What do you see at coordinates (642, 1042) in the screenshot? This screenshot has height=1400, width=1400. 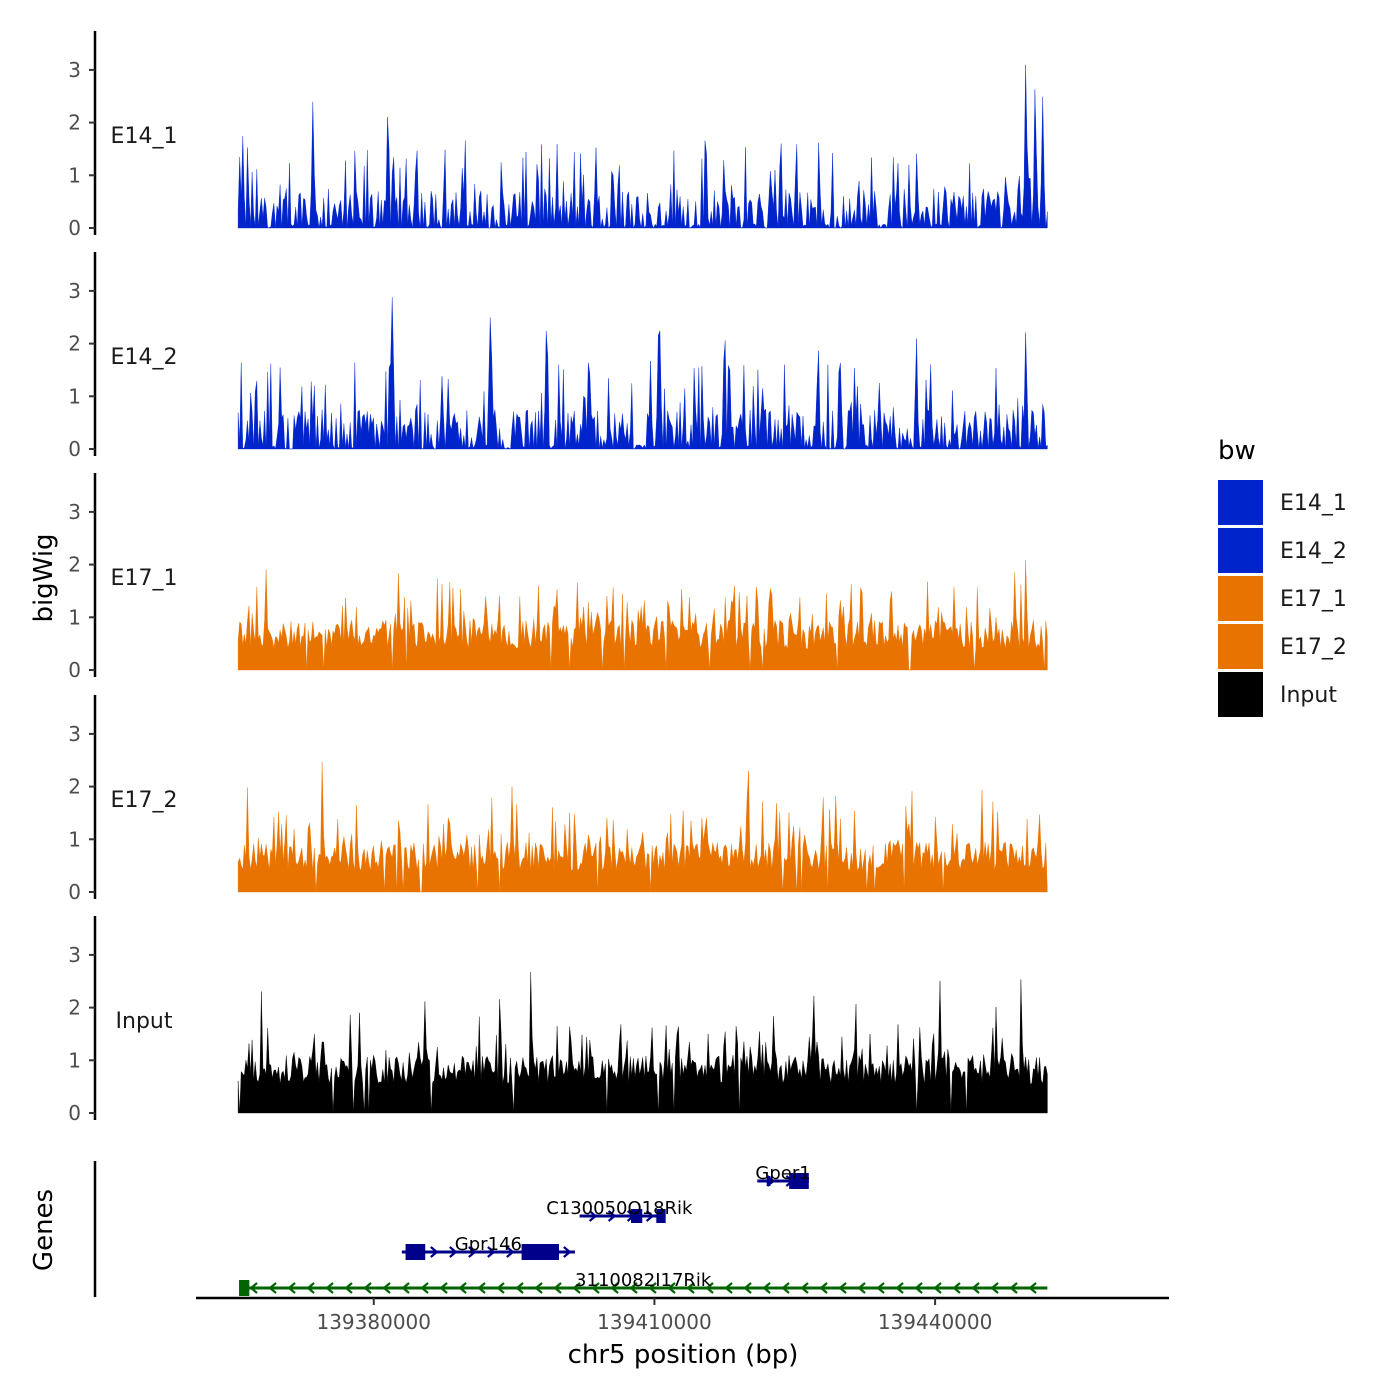 I see `signal-area-Input` at bounding box center [642, 1042].